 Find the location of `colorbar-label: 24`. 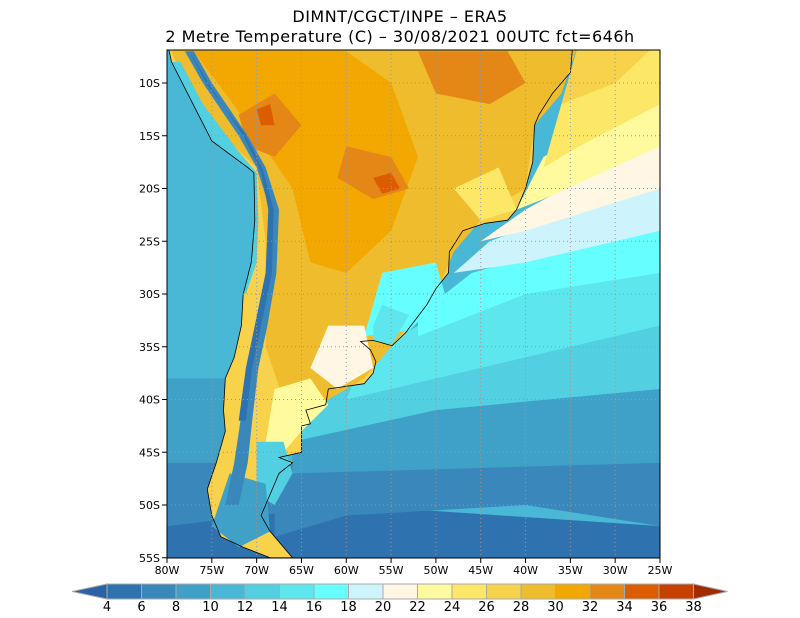

colorbar-label: 24 is located at coordinates (452, 607).